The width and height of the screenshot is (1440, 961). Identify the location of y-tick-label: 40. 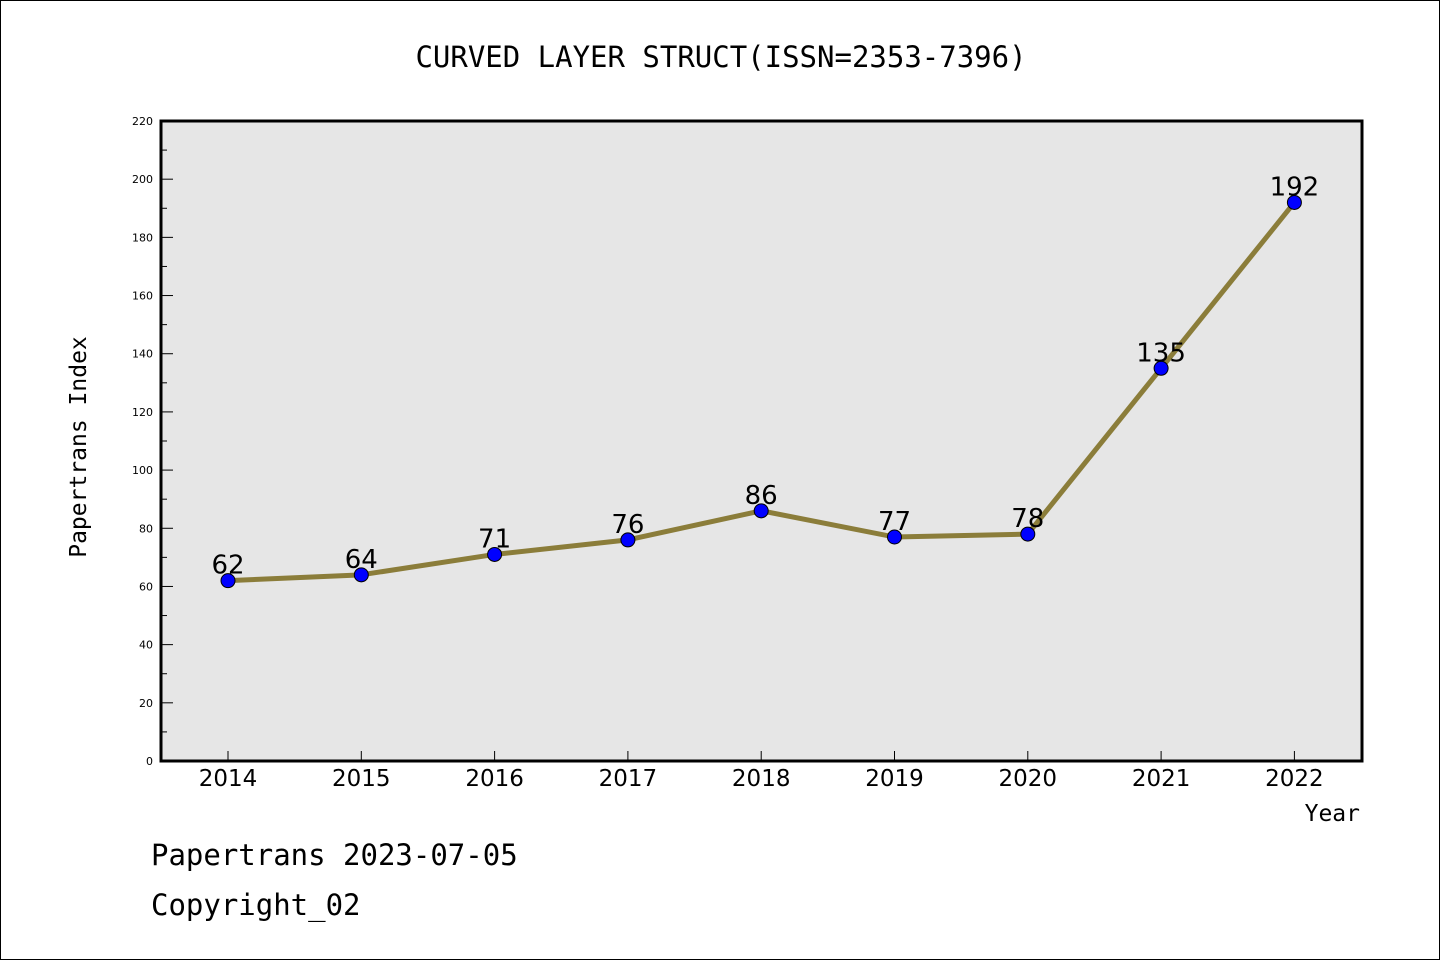
(146, 645).